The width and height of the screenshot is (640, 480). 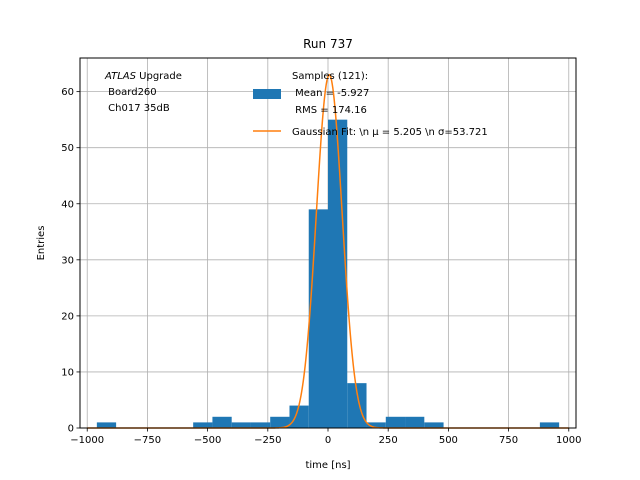 I want to click on atlas-annotation: ATLAS Upgrade Board260 Ch017 35dB, so click(x=143, y=92).